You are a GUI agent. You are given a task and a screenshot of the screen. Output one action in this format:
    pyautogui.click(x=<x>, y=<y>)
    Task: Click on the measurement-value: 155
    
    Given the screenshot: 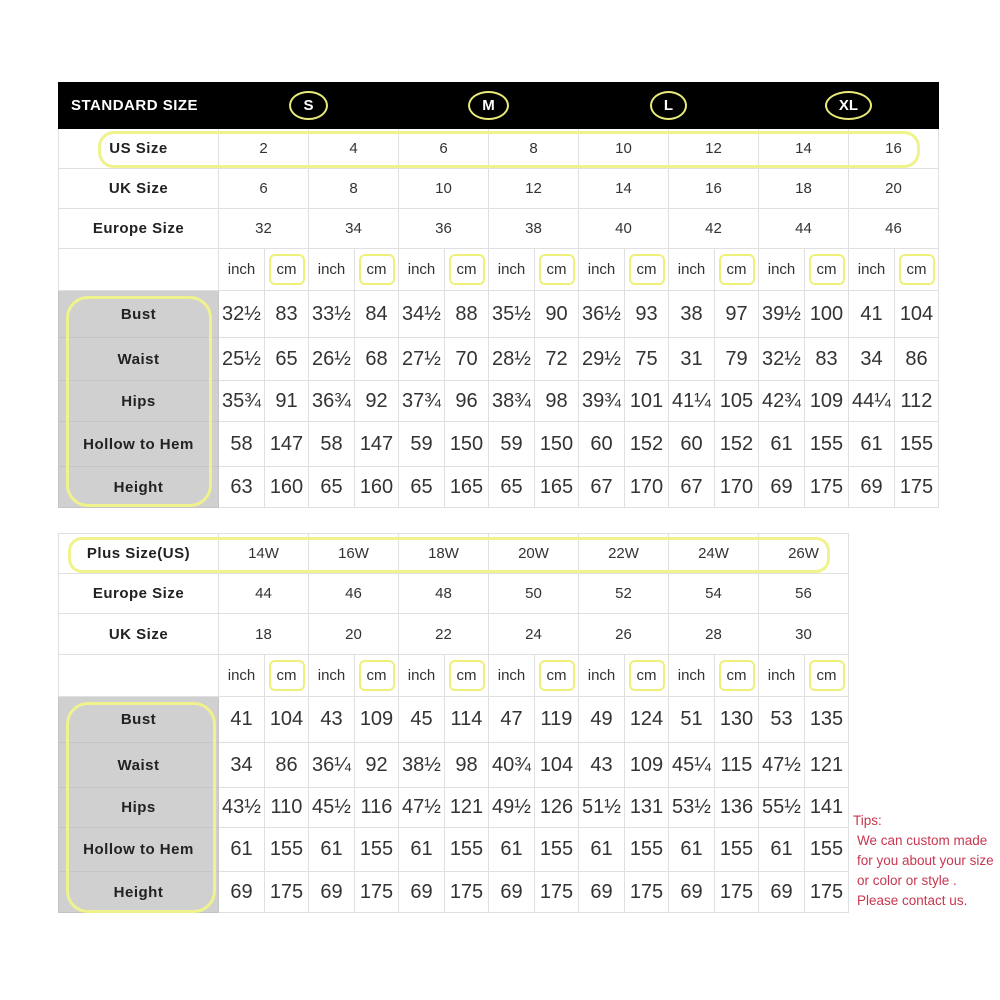 What is the action you would take?
    pyautogui.click(x=286, y=849)
    